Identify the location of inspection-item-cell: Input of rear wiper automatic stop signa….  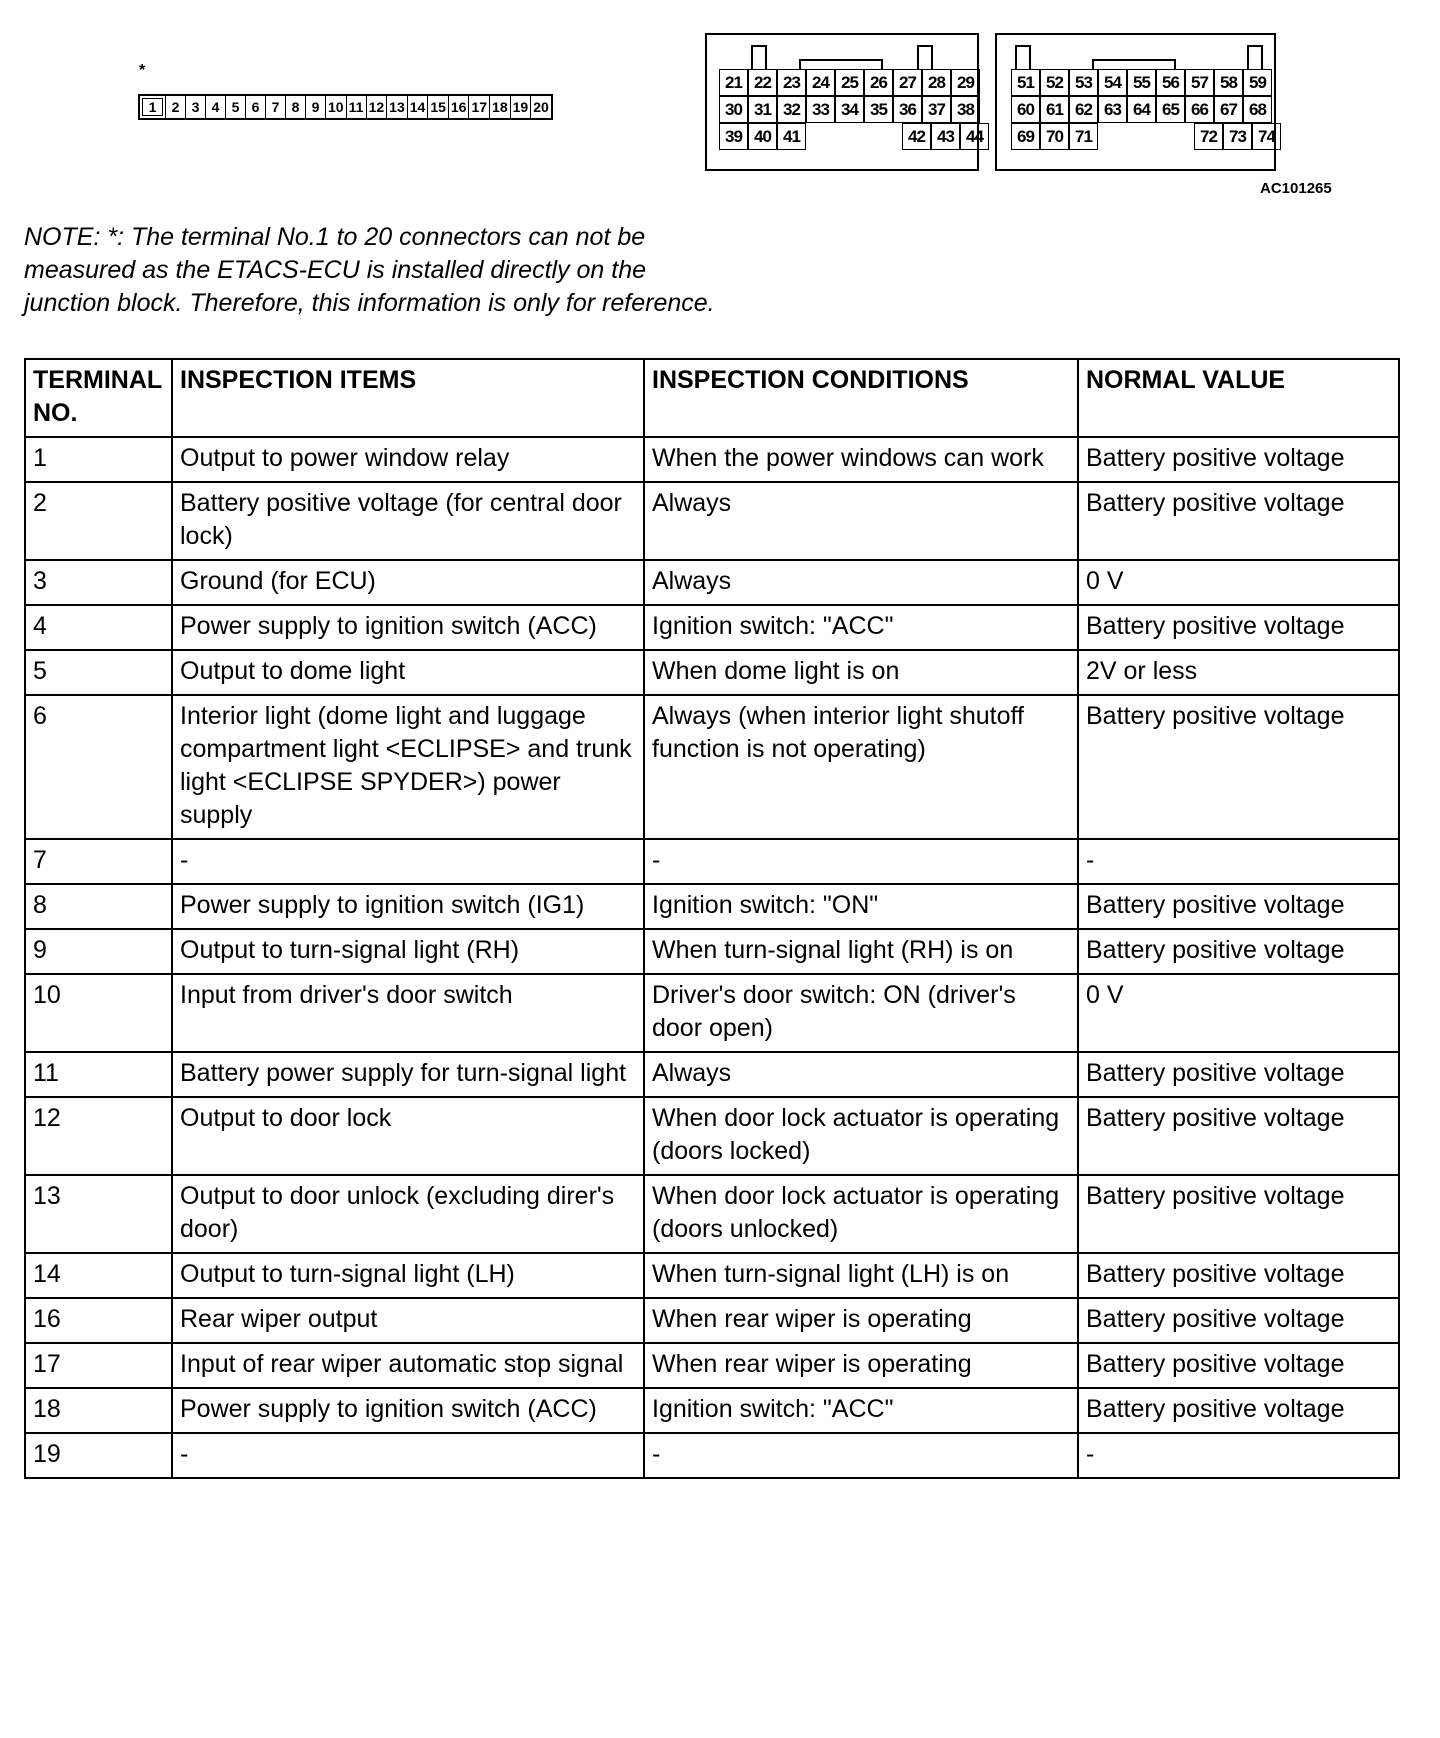
(408, 1365).